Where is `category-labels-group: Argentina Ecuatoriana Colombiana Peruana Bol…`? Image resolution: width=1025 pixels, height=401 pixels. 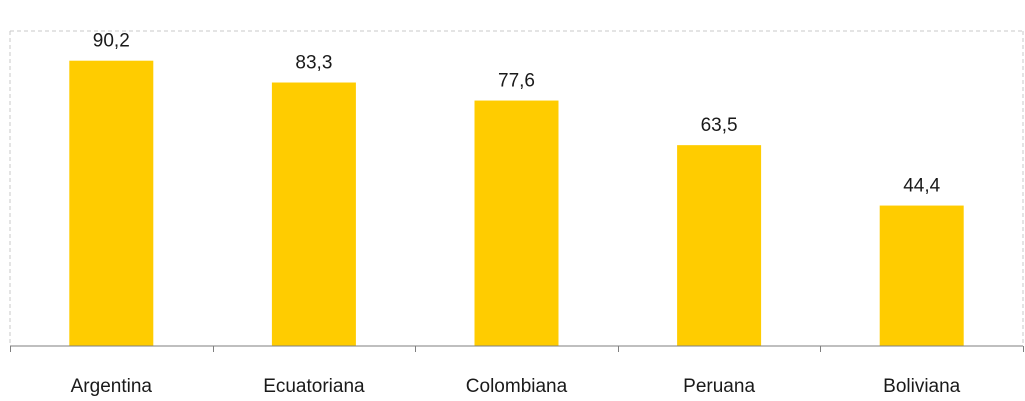
category-labels-group: Argentina Ecuatoriana Colombiana Peruana Bol… is located at coordinates (516, 386).